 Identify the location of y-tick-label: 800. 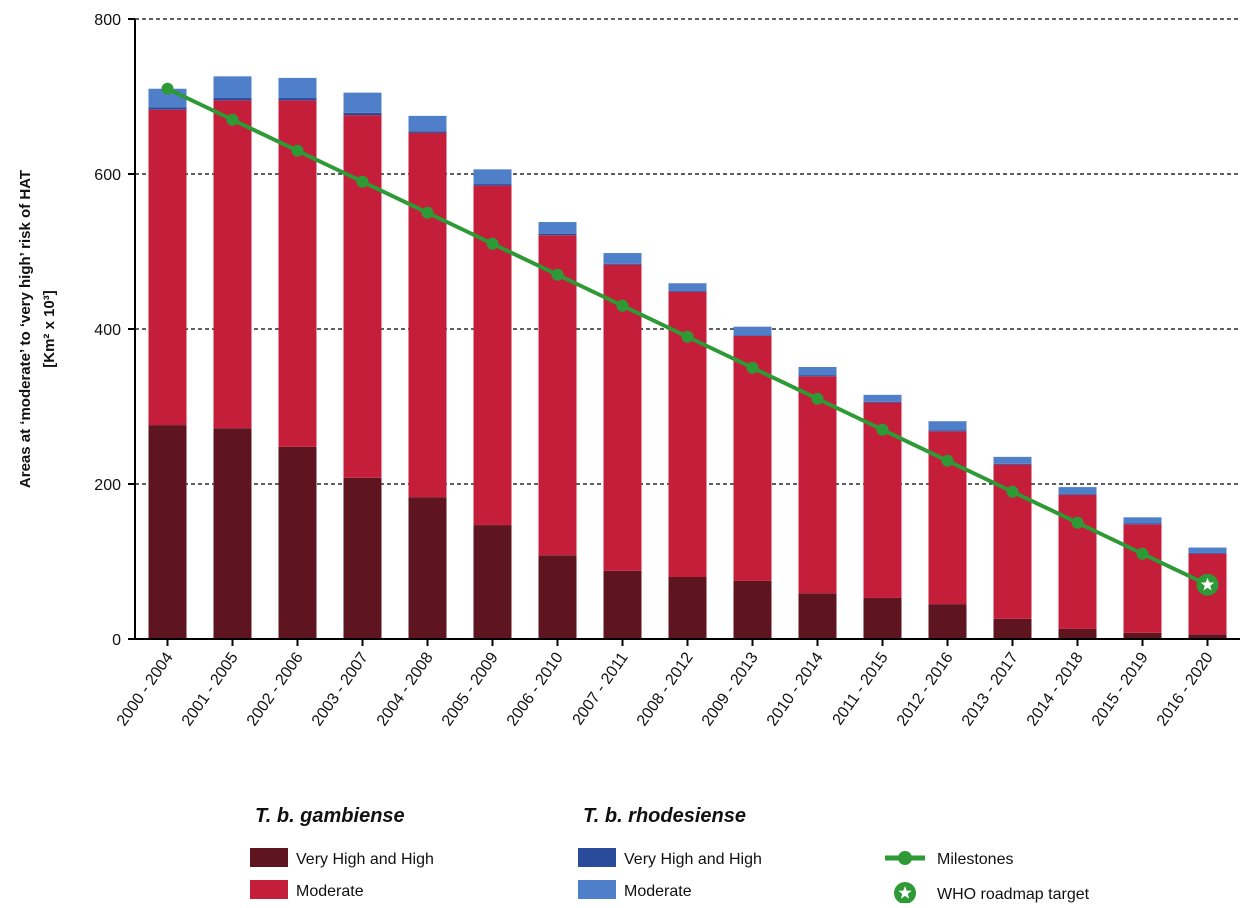
(107, 20).